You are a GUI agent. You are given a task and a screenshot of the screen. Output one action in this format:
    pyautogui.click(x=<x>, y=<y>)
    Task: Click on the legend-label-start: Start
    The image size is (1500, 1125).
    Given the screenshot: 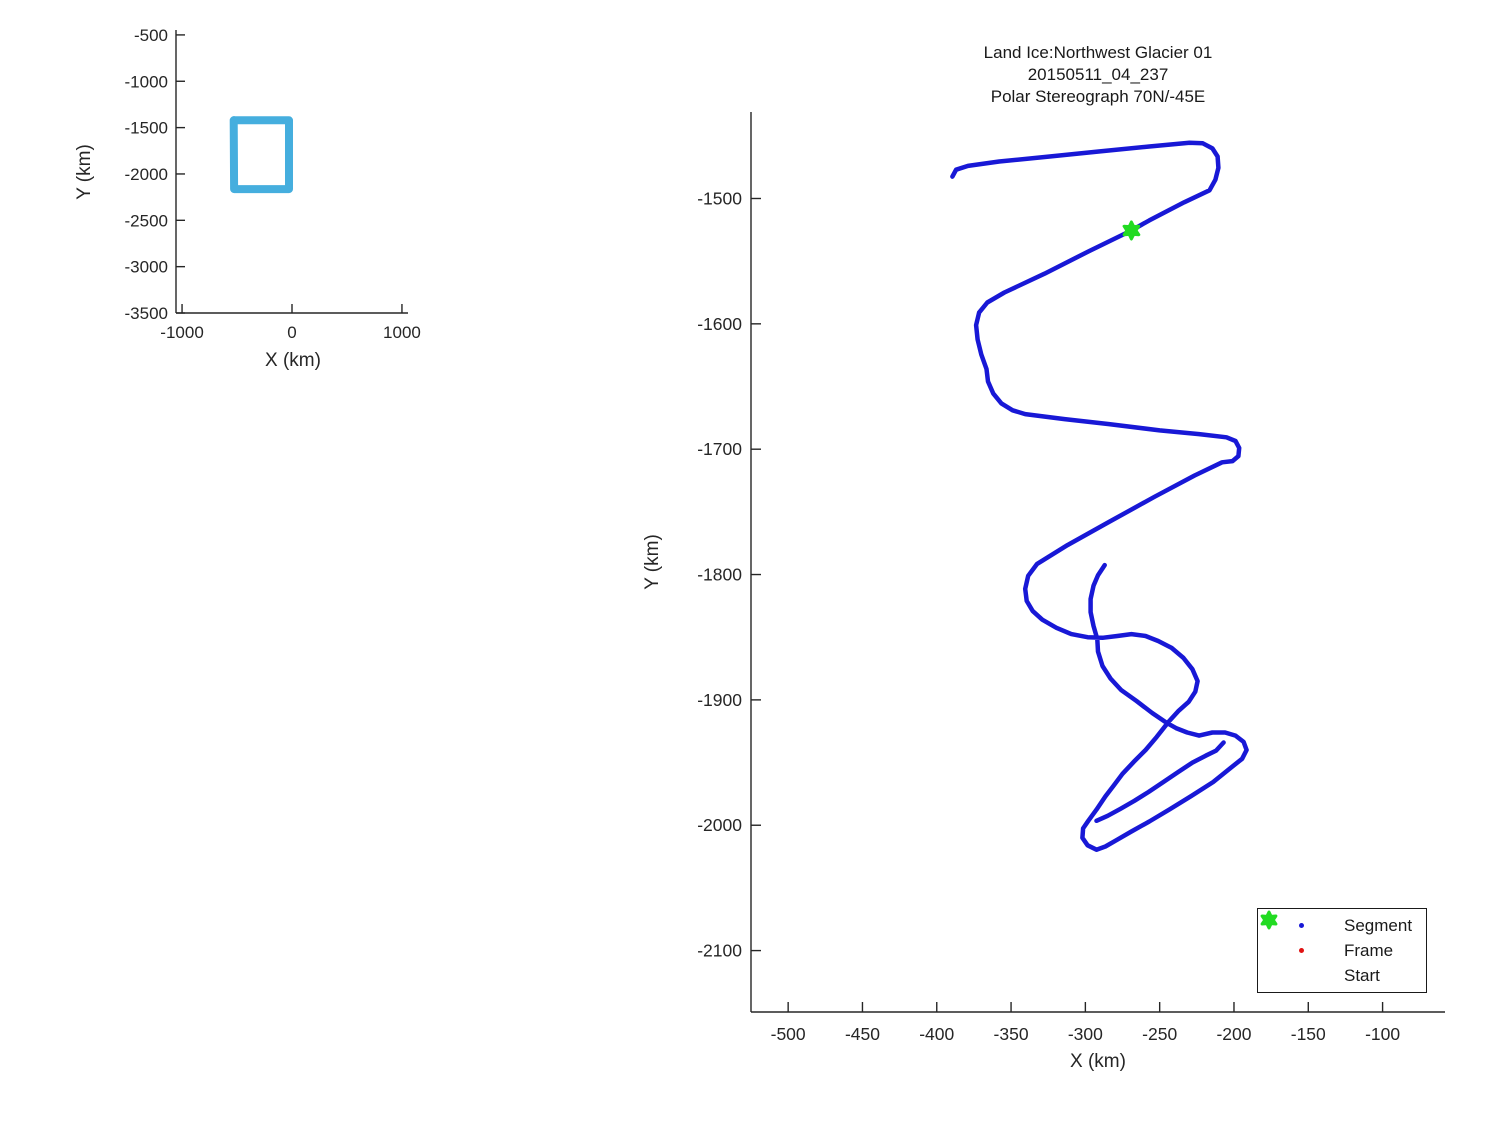 What is the action you would take?
    pyautogui.click(x=1362, y=975)
    